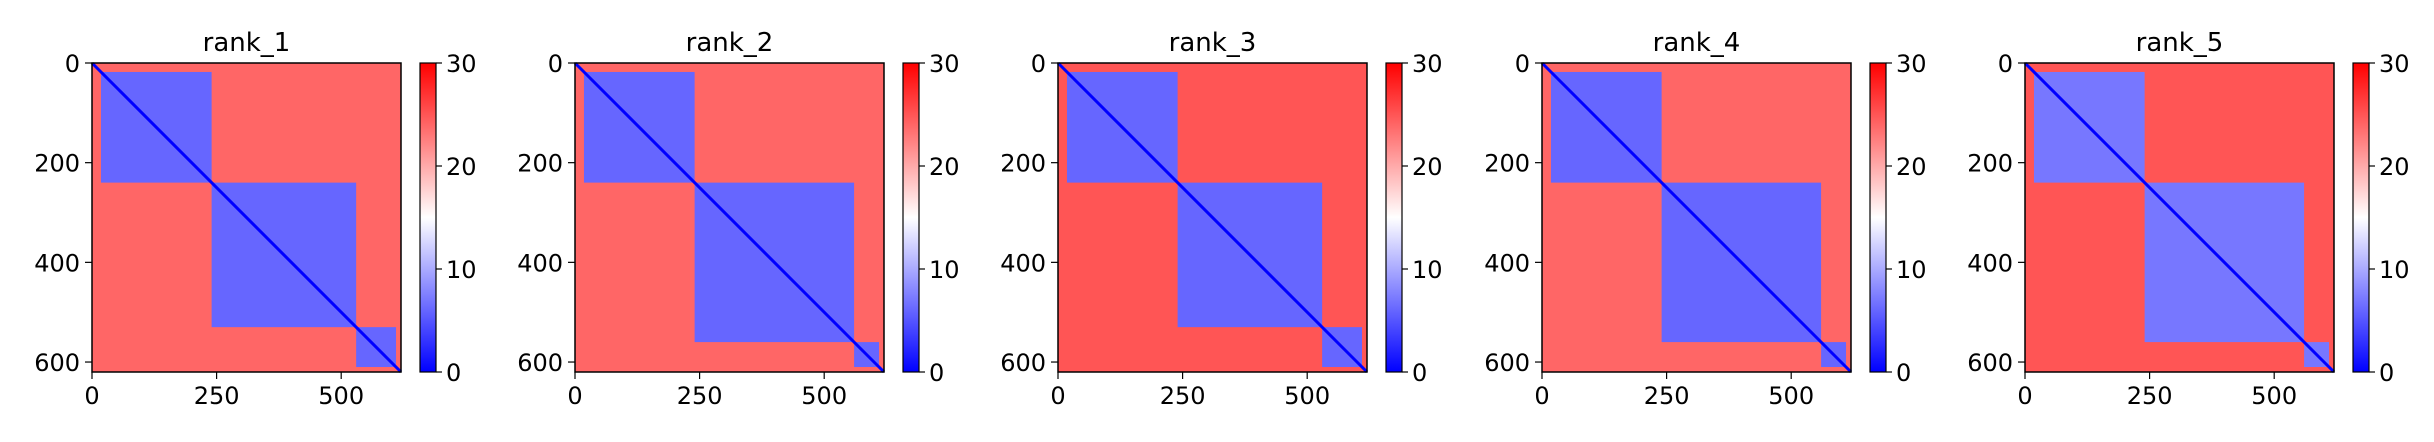  Describe the element at coordinates (1697, 43) in the screenshot. I see `chart-title: rank_4` at that location.